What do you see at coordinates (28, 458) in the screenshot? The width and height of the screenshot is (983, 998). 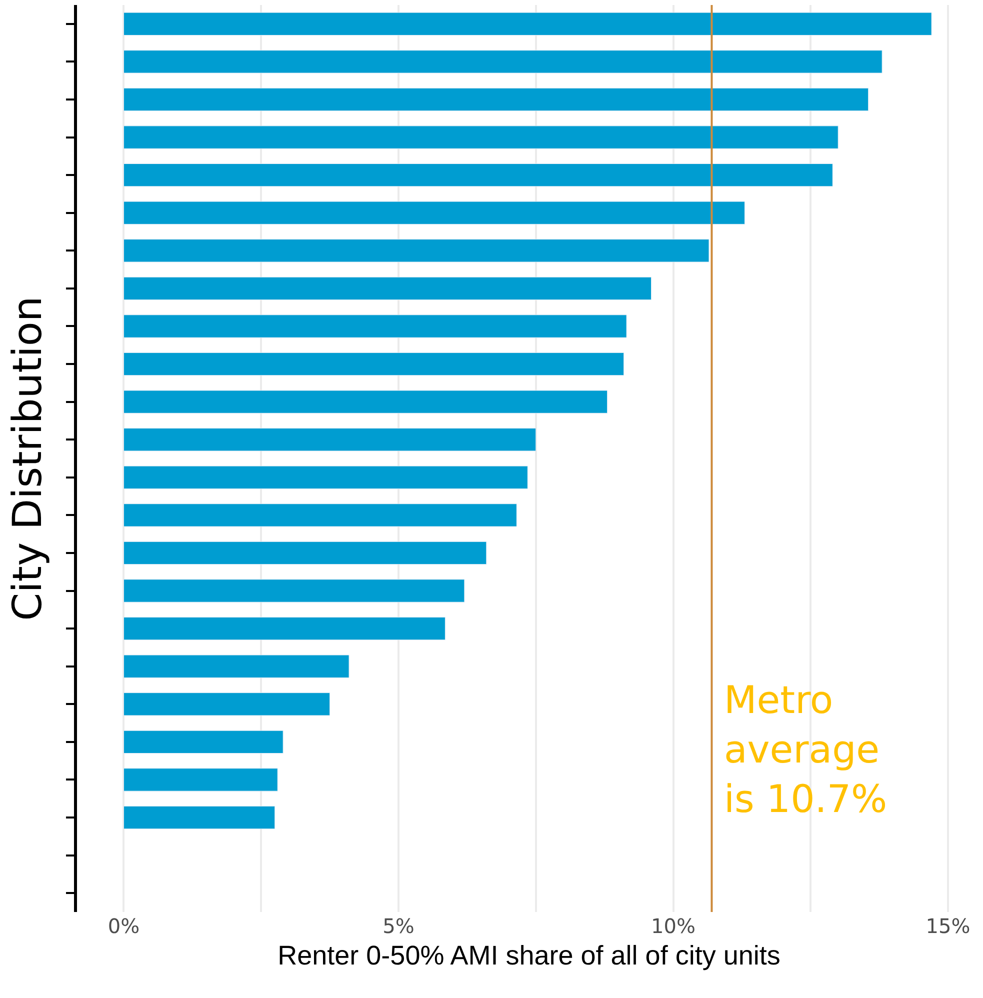 I see `y-axis-title: City Distribution` at bounding box center [28, 458].